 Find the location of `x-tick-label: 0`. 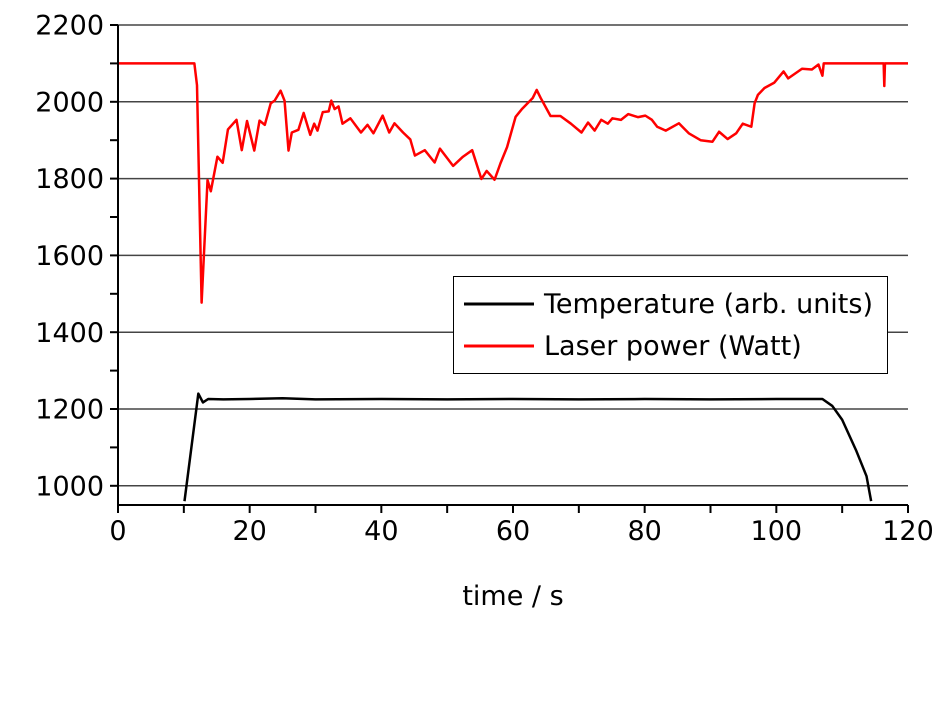

x-tick-label: 0 is located at coordinates (118, 532).